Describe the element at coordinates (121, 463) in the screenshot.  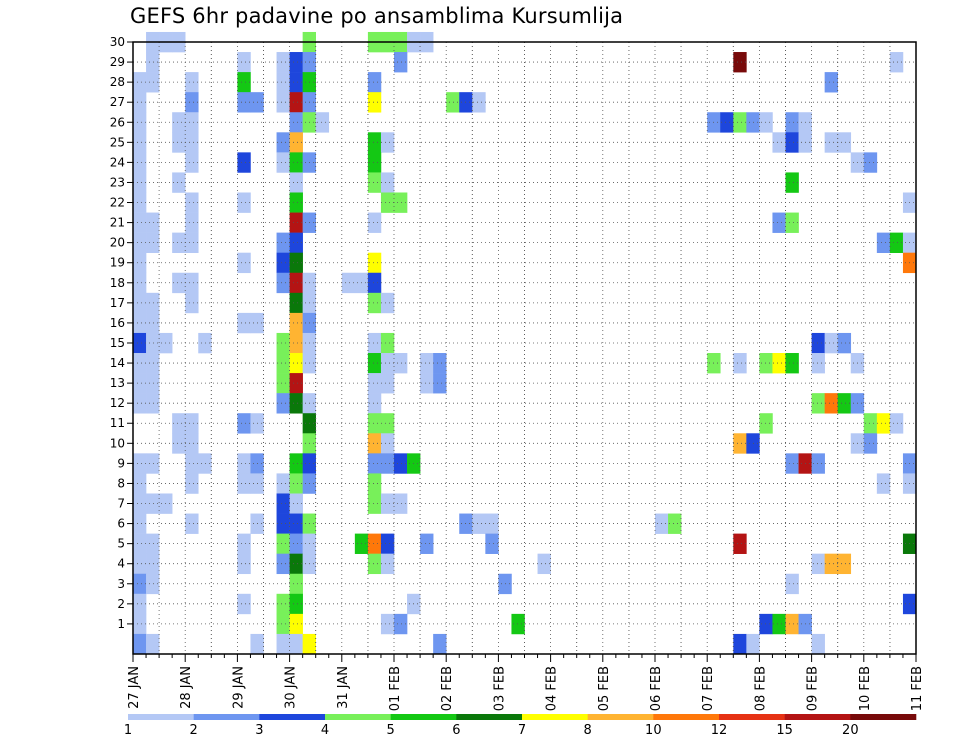
I see `y-tick-label: 9` at that location.